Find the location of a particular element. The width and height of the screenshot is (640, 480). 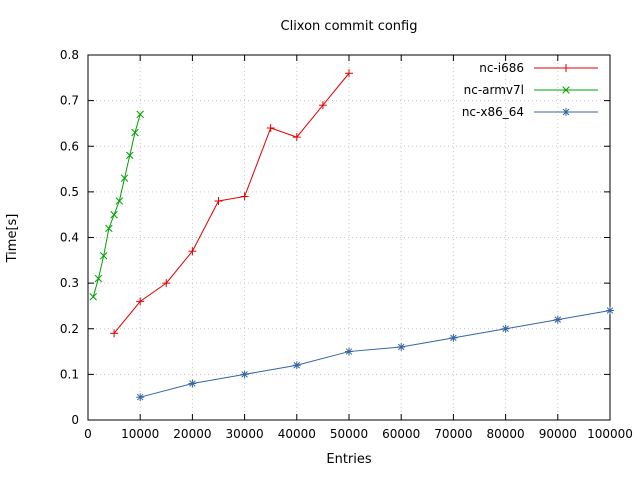

y-tick-label: 0.3 is located at coordinates (69, 283).